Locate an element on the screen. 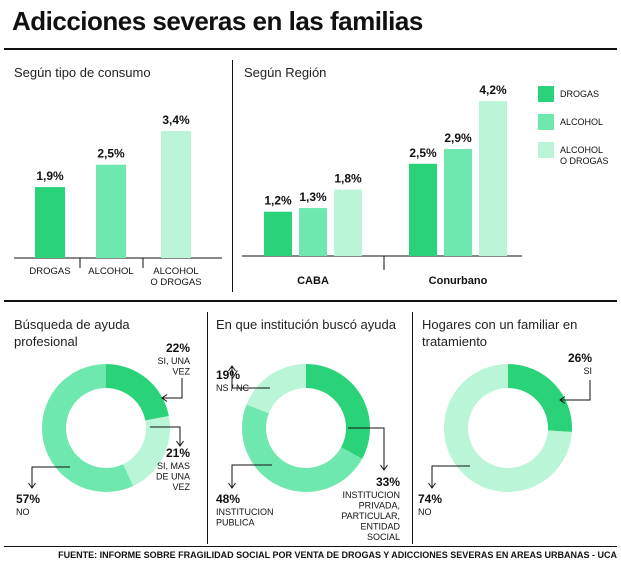  institucion-label-1-pct: 33% is located at coordinates (388, 482).